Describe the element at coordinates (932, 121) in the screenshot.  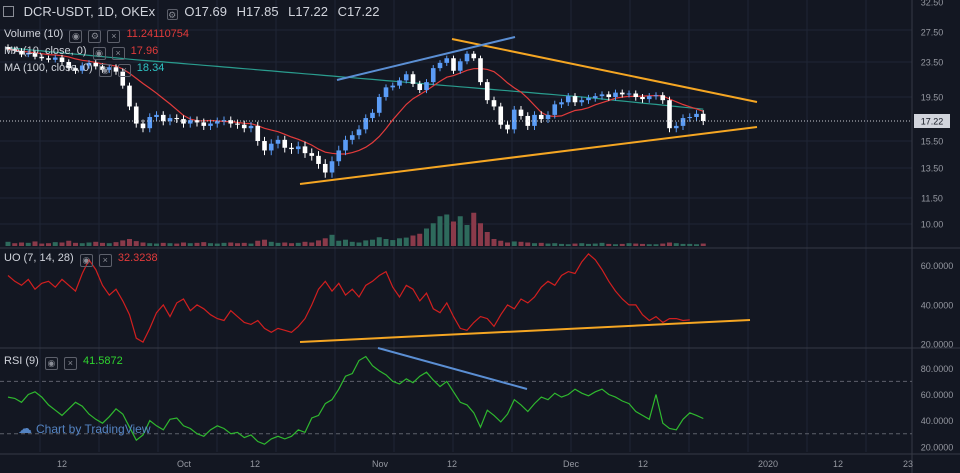
I see `last-price-badge` at that location.